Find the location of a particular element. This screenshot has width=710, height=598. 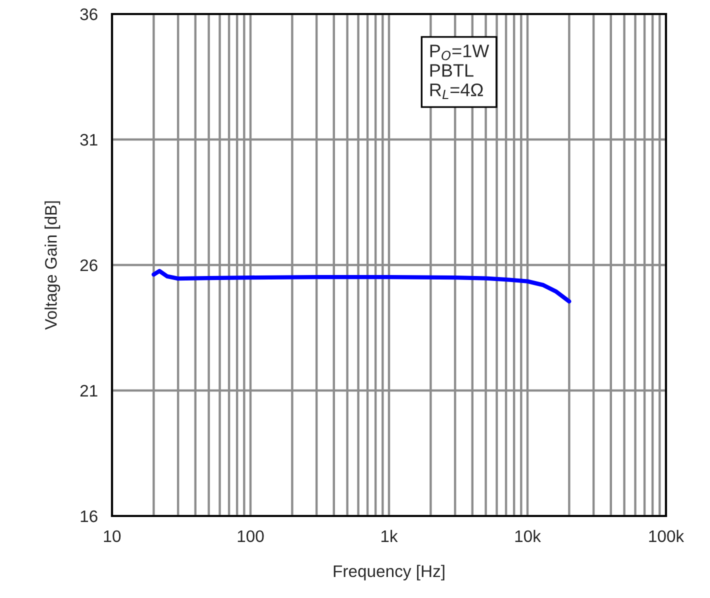

x-tick-label: 10 is located at coordinates (112, 536).